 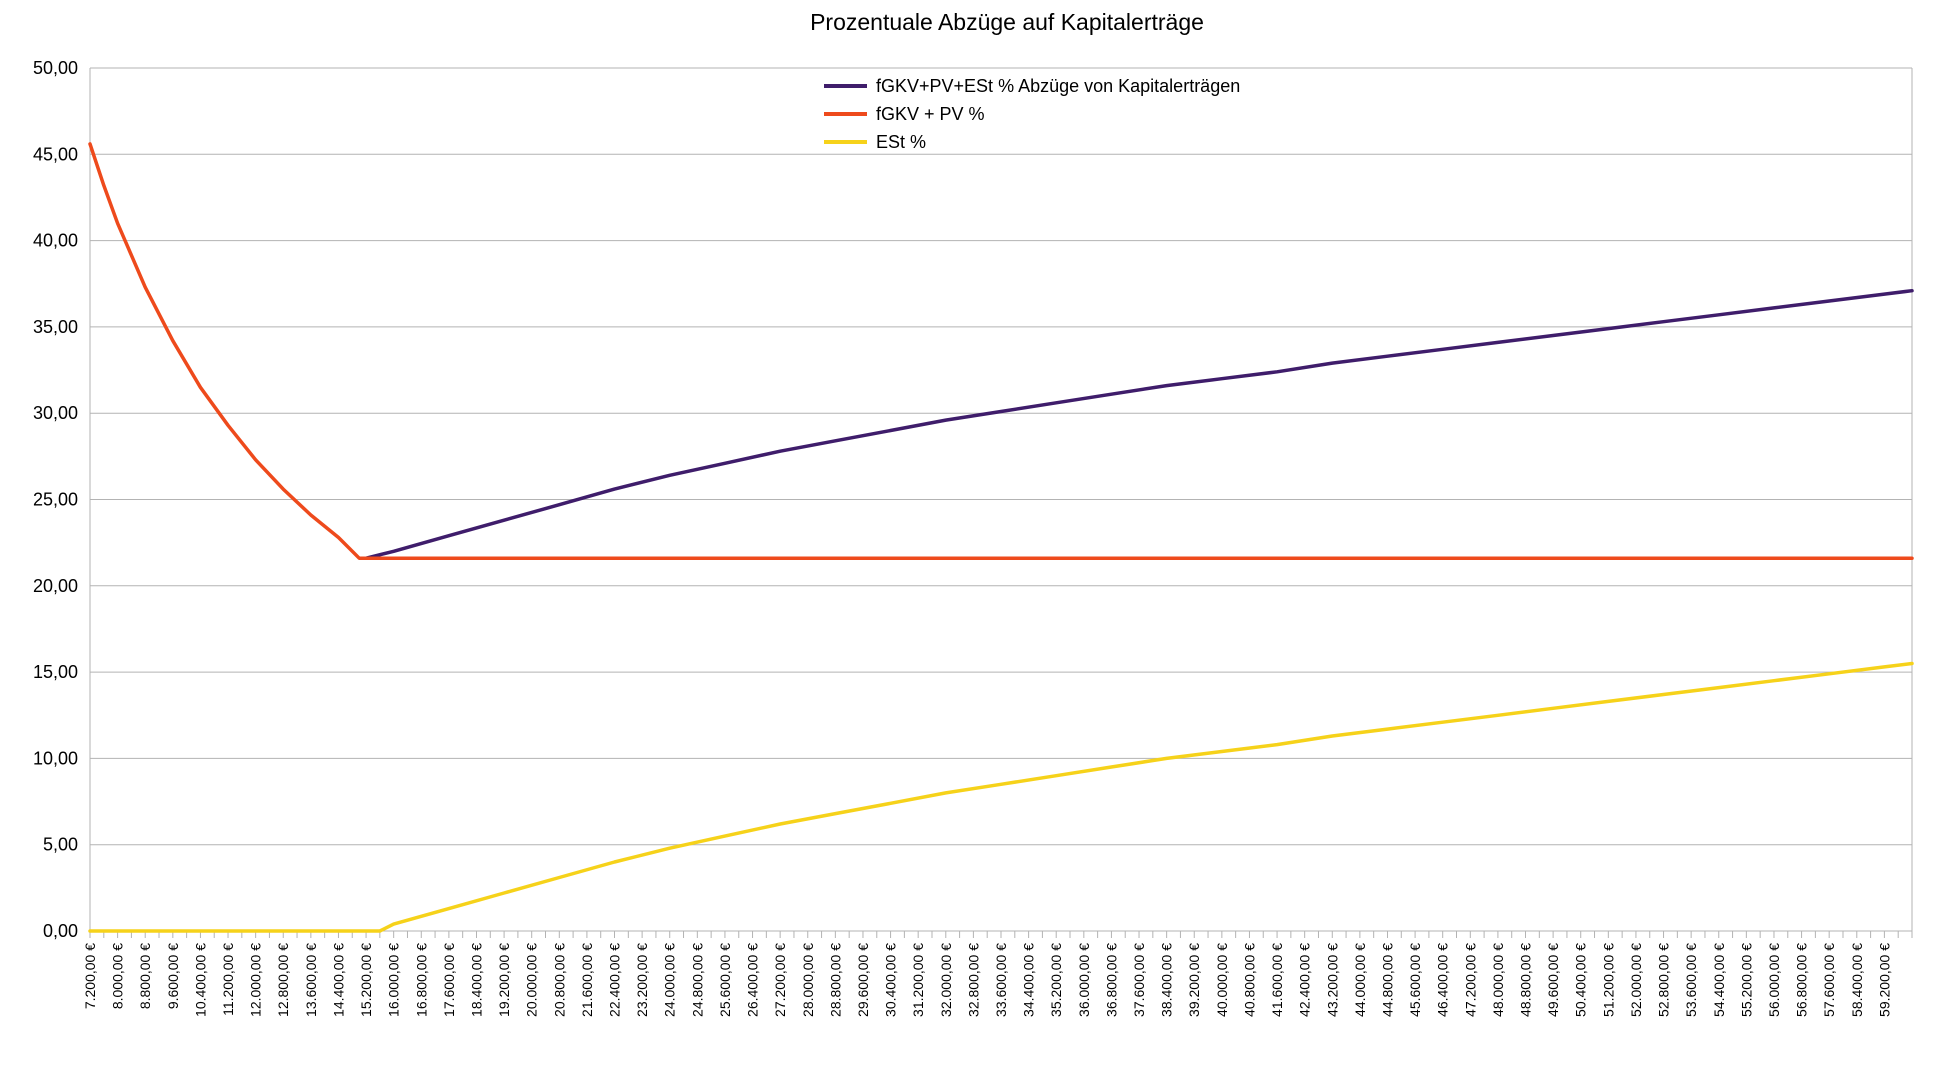 I want to click on x-tick-label: 42.400,00 €, so click(x=1305, y=980).